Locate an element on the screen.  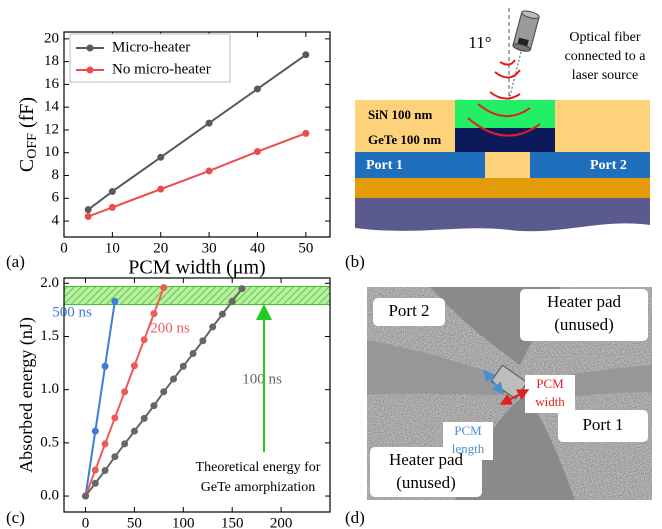
y-tick-label: 0.5 is located at coordinates (49, 442).